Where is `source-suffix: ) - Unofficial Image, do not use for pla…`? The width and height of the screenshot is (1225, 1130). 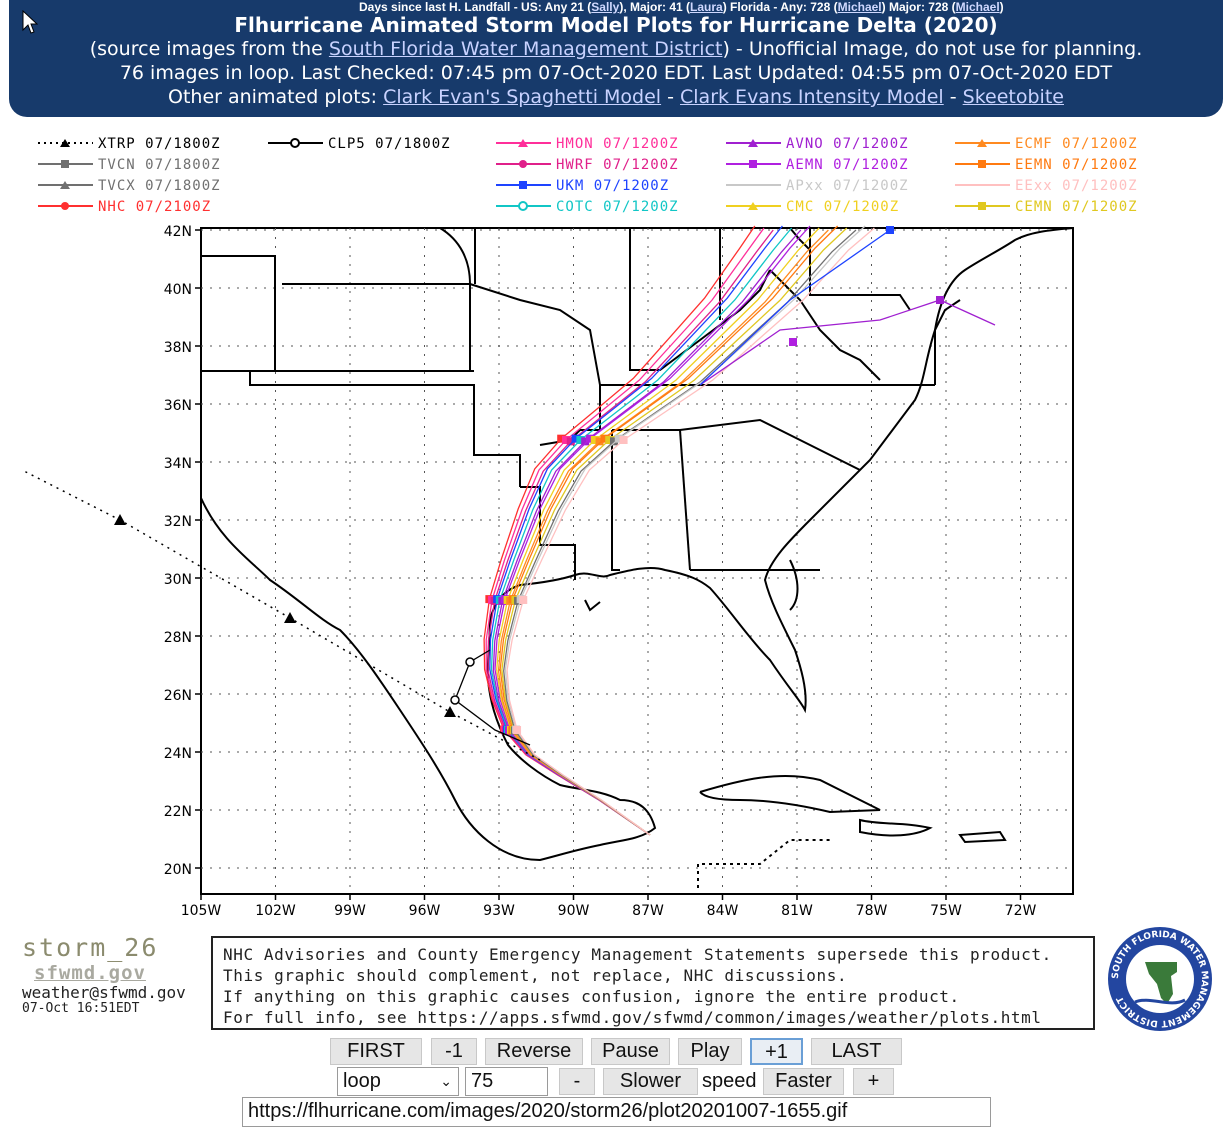 source-suffix: ) - Unofficial Image, do not use for pla… is located at coordinates (932, 49).